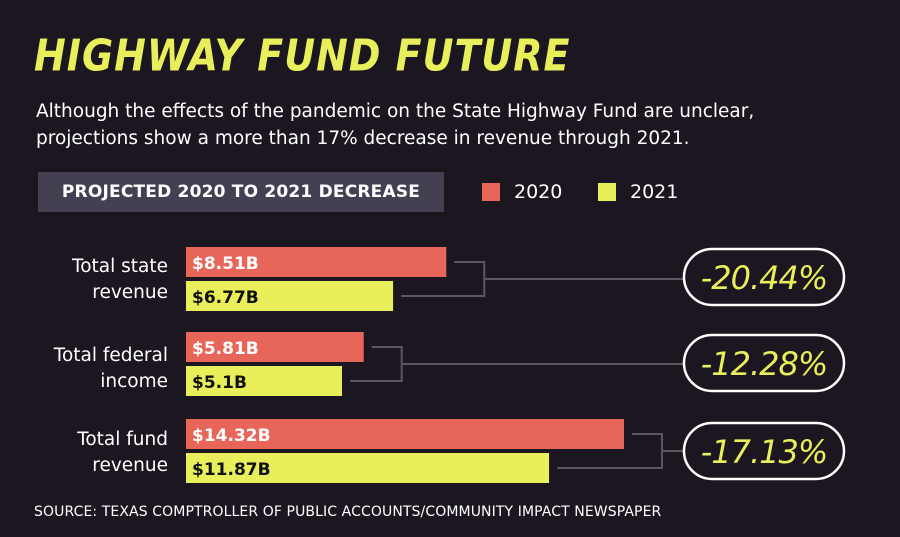  Describe the element at coordinates (225, 264) in the screenshot. I see `bar-value-label-2020: $8.51B` at that location.